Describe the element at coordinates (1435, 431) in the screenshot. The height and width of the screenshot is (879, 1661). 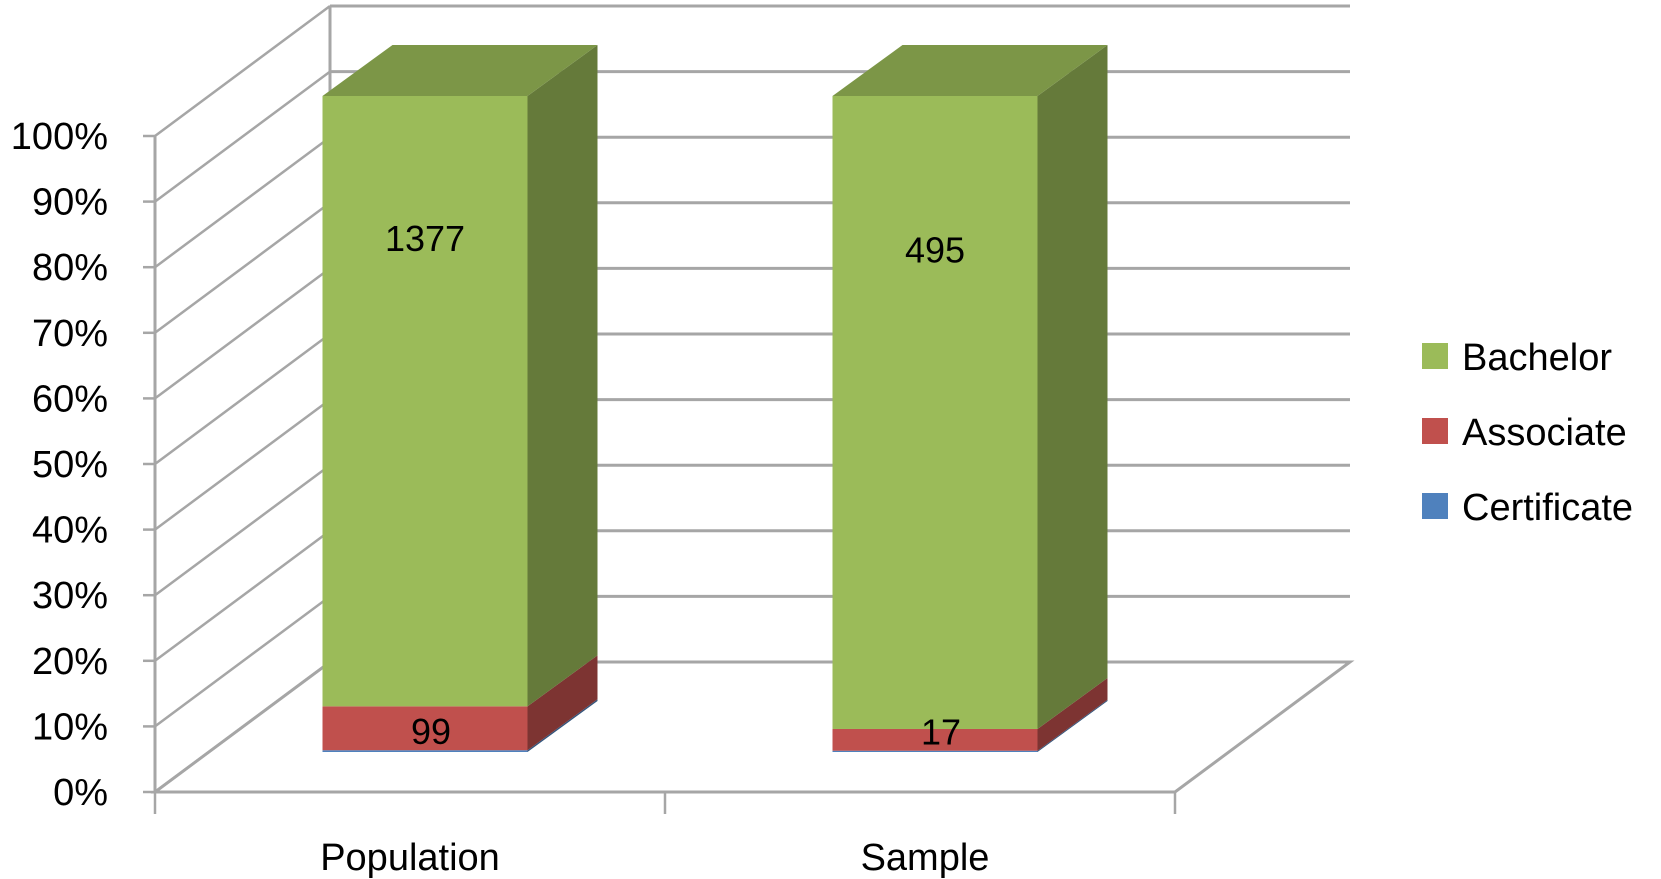
I see `legend-swatch-associate` at that location.